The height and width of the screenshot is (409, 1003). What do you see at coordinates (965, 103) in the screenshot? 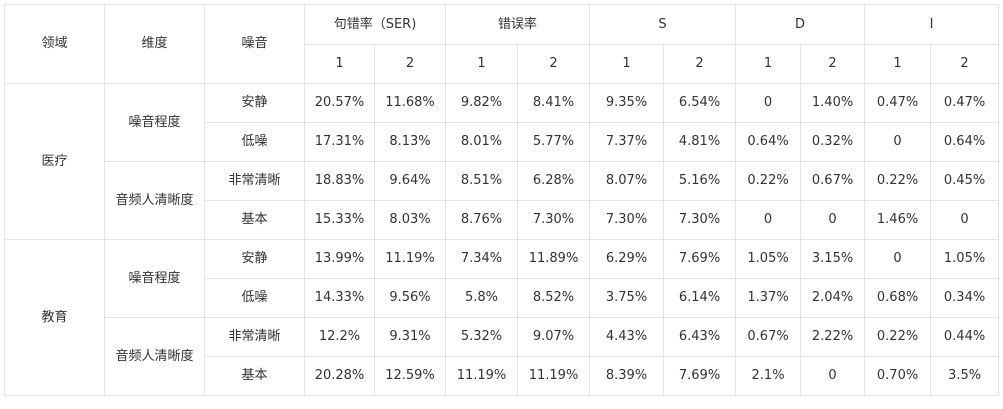
I see `value-cell: 0.47%` at bounding box center [965, 103].